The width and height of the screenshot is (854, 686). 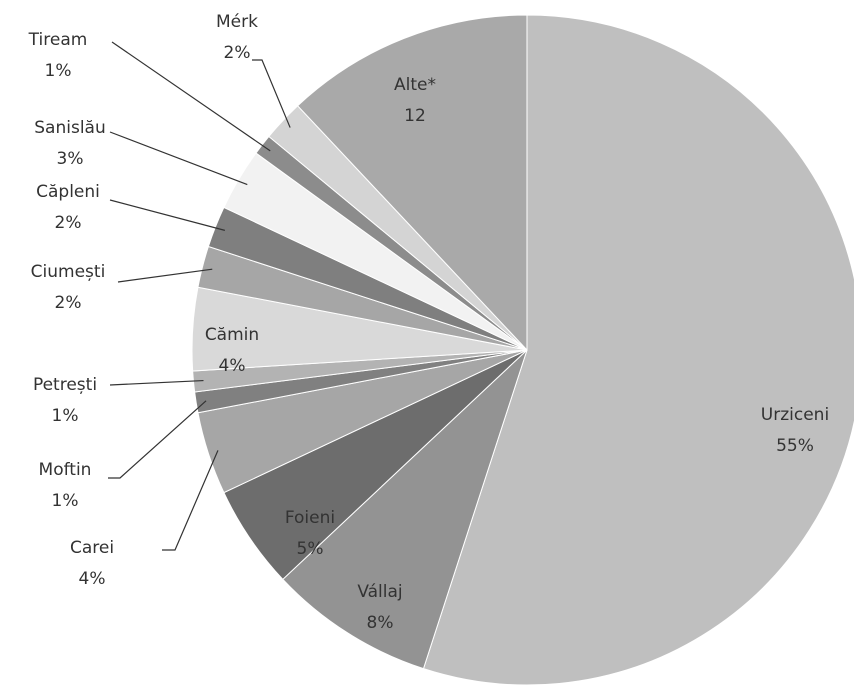 I want to click on slice-label-value: 55%, so click(x=795, y=446).